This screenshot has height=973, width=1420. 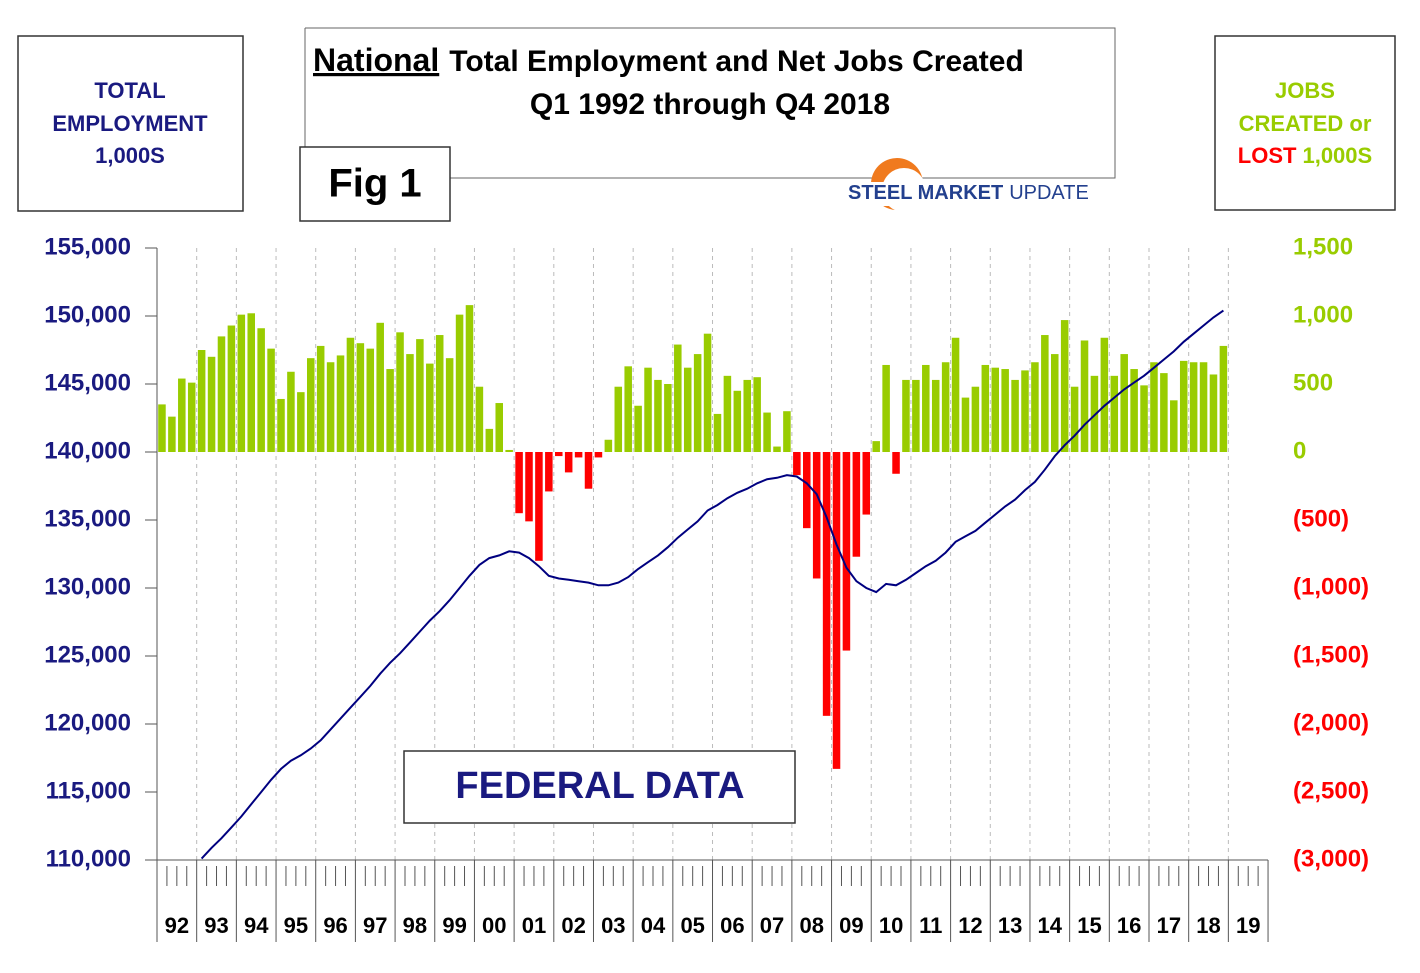 What do you see at coordinates (1331, 790) in the screenshot?
I see `y2-tick-label: (2,500)` at bounding box center [1331, 790].